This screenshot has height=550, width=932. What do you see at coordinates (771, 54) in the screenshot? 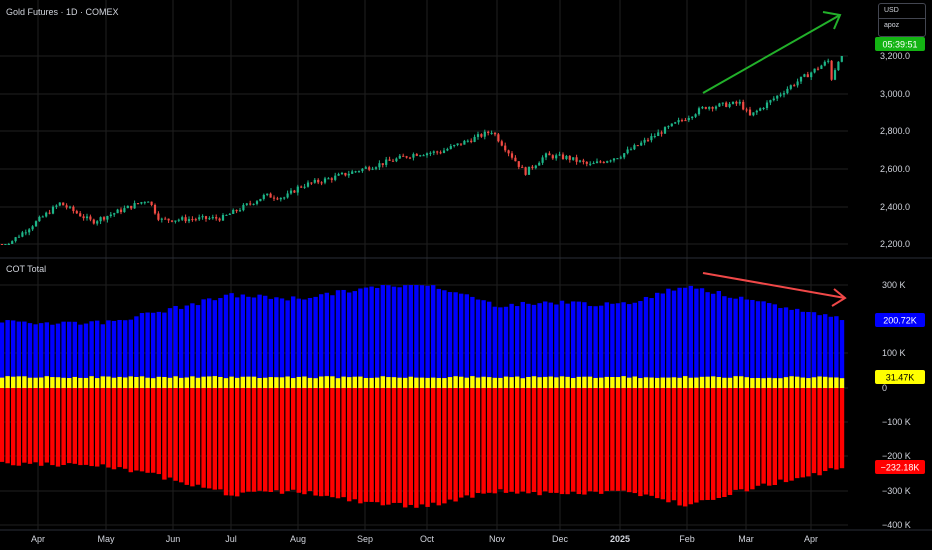
I see `trend-line` at bounding box center [771, 54].